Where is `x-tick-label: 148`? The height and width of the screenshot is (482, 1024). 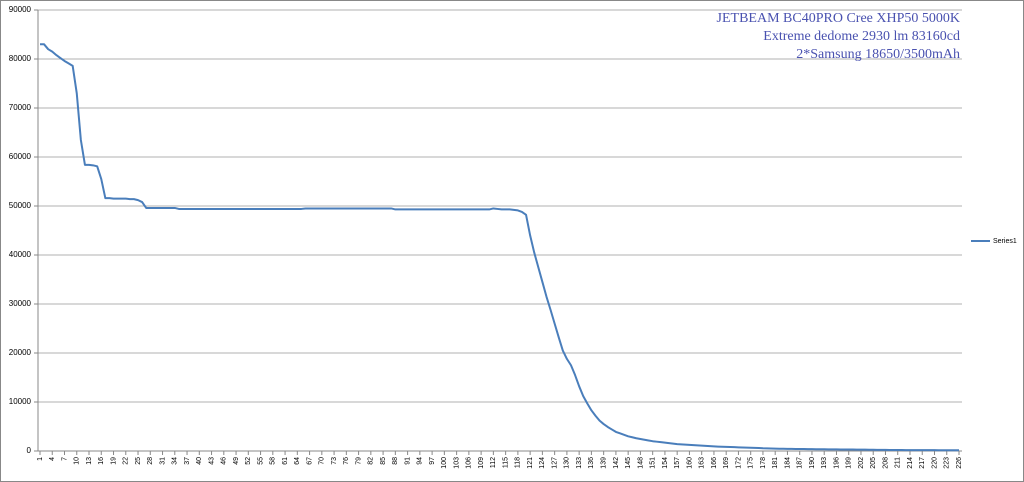 x-tick-label: 148 is located at coordinates (640, 463).